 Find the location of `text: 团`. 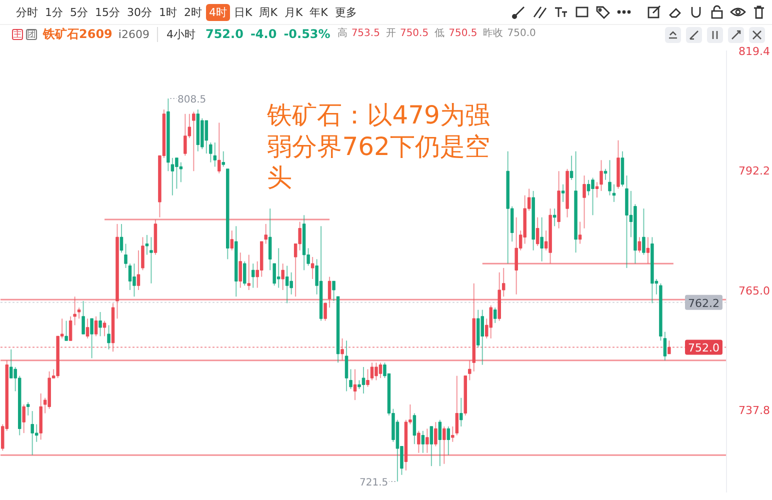

text: 团 is located at coordinates (31, 34).